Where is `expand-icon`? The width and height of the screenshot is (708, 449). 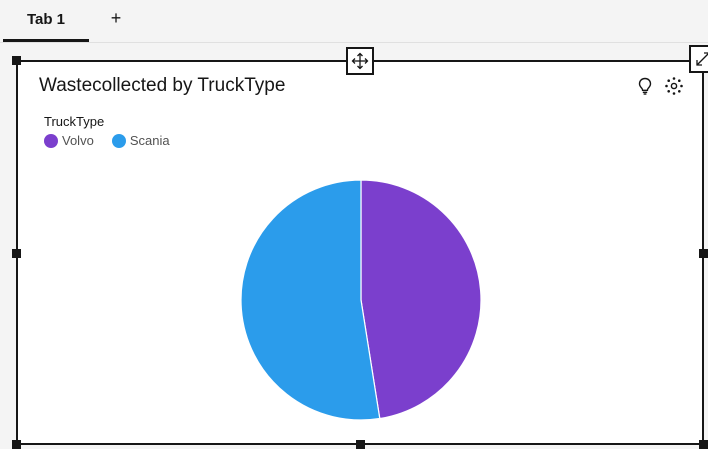
expand-icon is located at coordinates (698, 59).